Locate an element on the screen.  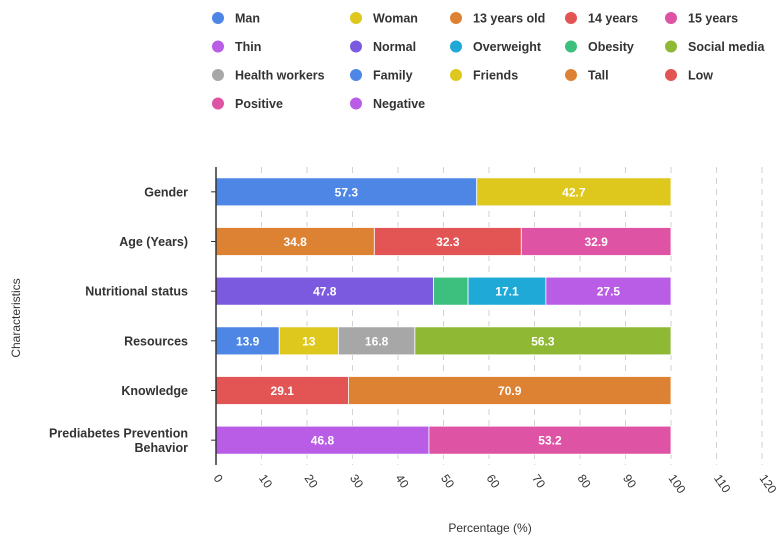
data-label: 42.7 is located at coordinates (574, 192).